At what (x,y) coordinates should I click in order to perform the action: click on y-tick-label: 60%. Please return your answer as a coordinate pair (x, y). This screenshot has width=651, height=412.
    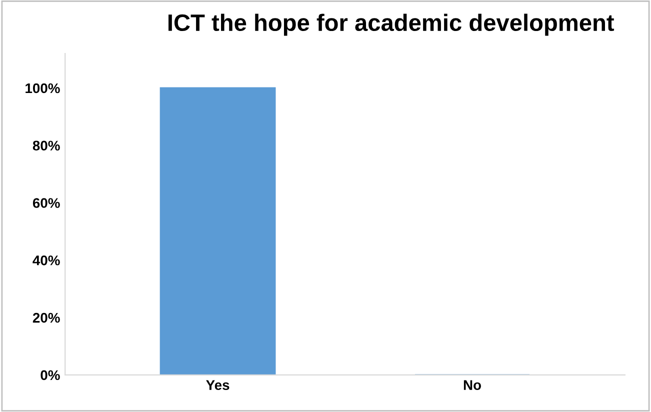
    Looking at the image, I should click on (46, 203).